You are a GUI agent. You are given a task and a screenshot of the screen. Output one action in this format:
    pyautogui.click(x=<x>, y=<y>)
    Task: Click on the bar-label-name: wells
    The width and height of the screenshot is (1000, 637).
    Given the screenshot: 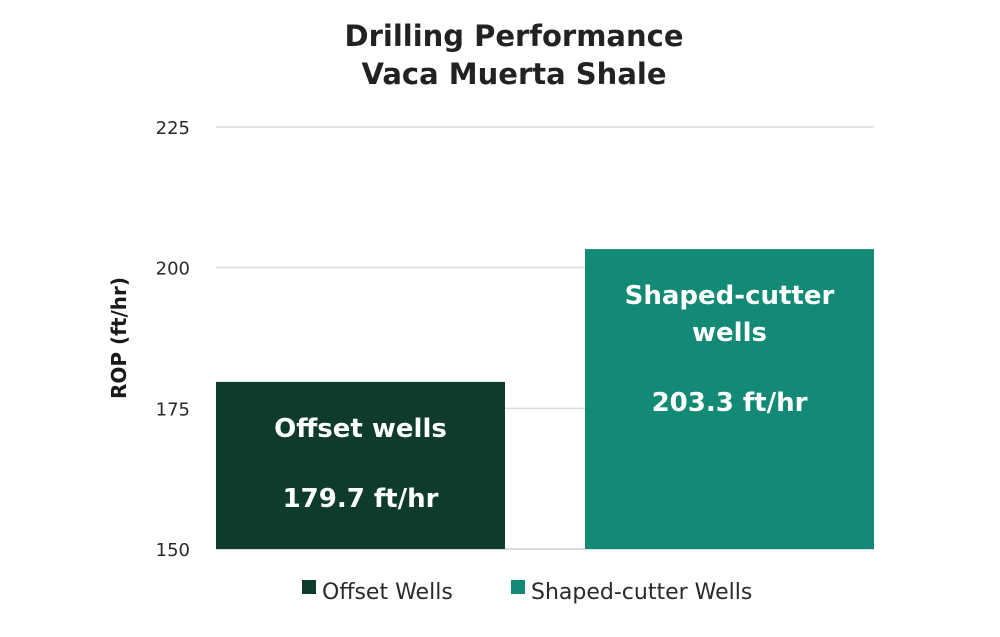 What is the action you would take?
    pyautogui.click(x=729, y=333)
    